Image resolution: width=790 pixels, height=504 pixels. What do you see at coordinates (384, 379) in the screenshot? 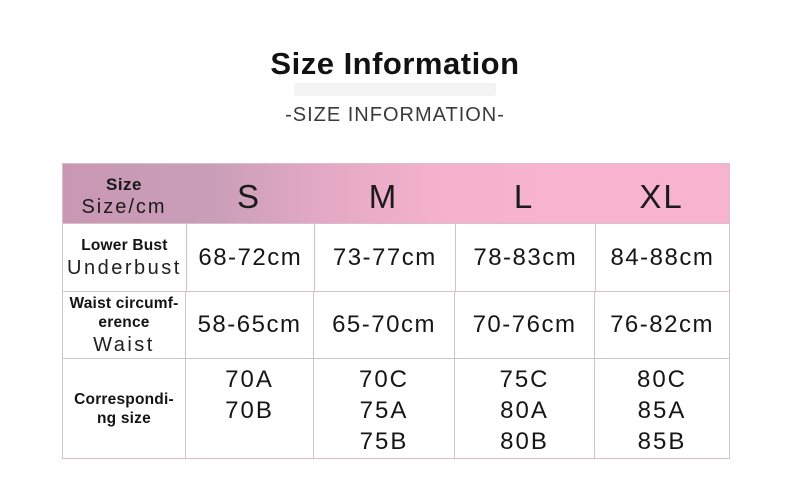
I see `value-line: 70C` at bounding box center [384, 379].